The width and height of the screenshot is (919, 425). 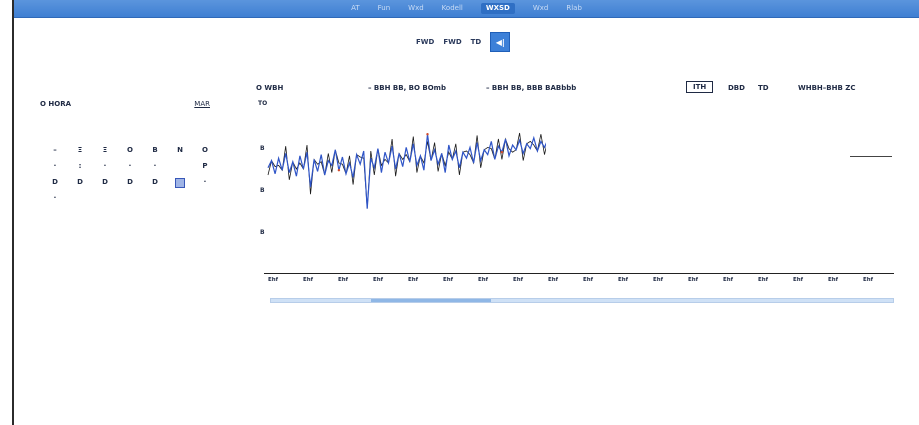 I want to click on range-button-3: ◀|, so click(x=500, y=42).